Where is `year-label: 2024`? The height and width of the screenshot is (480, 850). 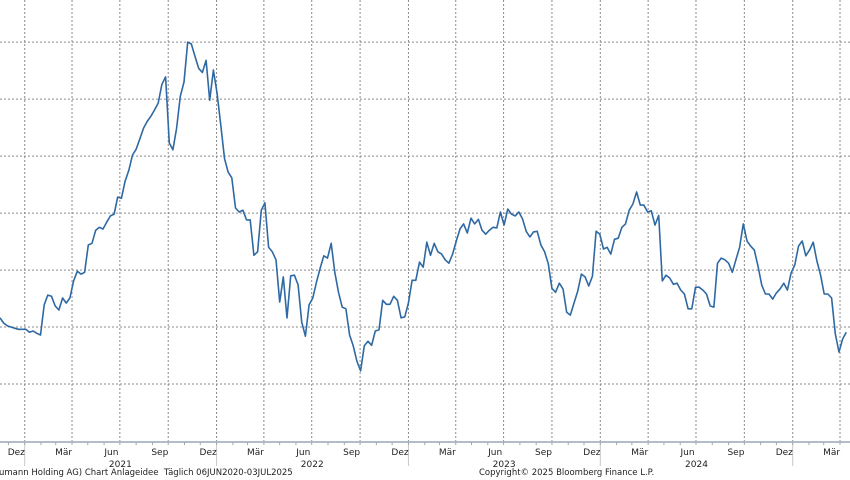
year-label: 2024 is located at coordinates (696, 465).